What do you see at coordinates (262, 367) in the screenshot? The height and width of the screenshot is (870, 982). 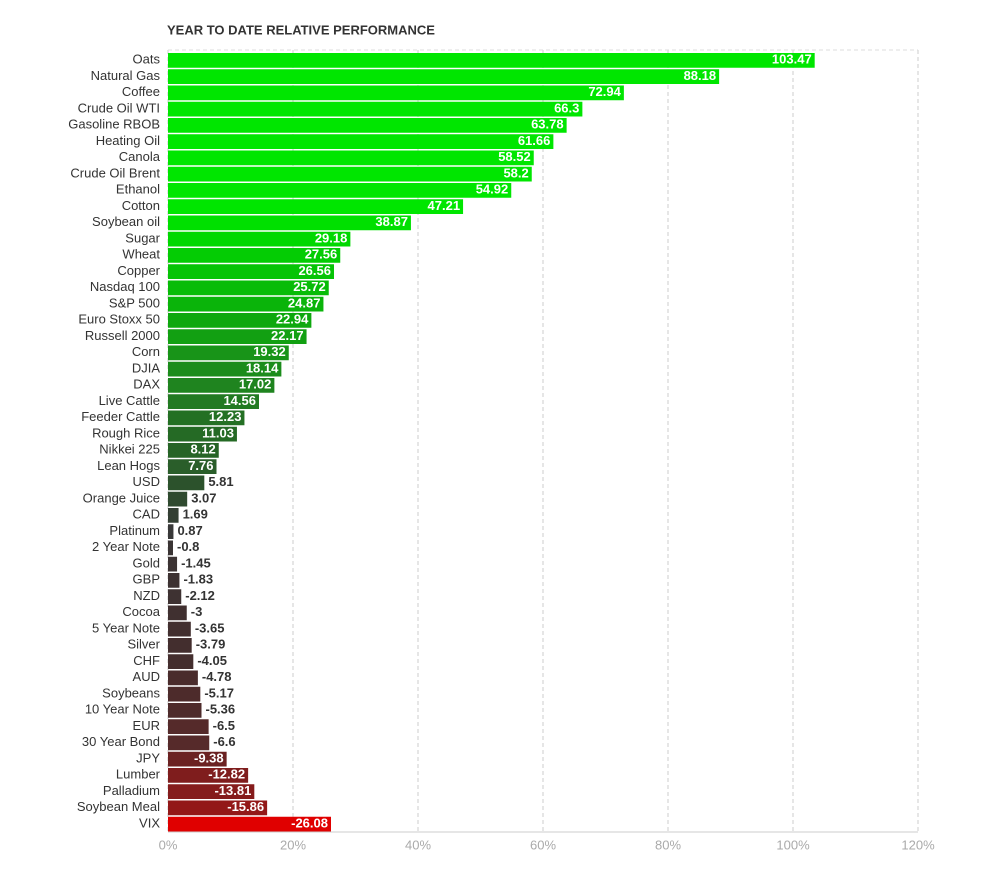 I see `value-label: 18.14` at bounding box center [262, 367].